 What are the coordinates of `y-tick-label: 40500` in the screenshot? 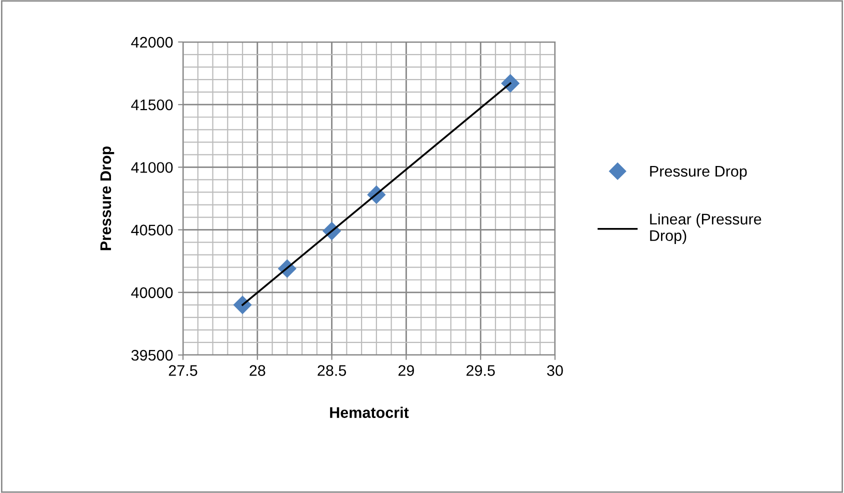 It's located at (152, 230).